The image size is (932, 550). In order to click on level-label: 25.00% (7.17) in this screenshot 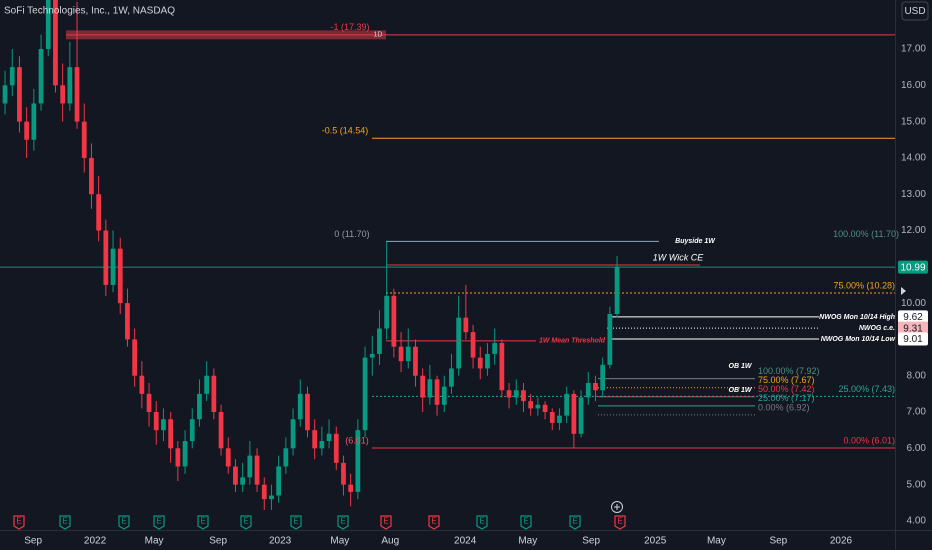, I will do `click(786, 398)`.